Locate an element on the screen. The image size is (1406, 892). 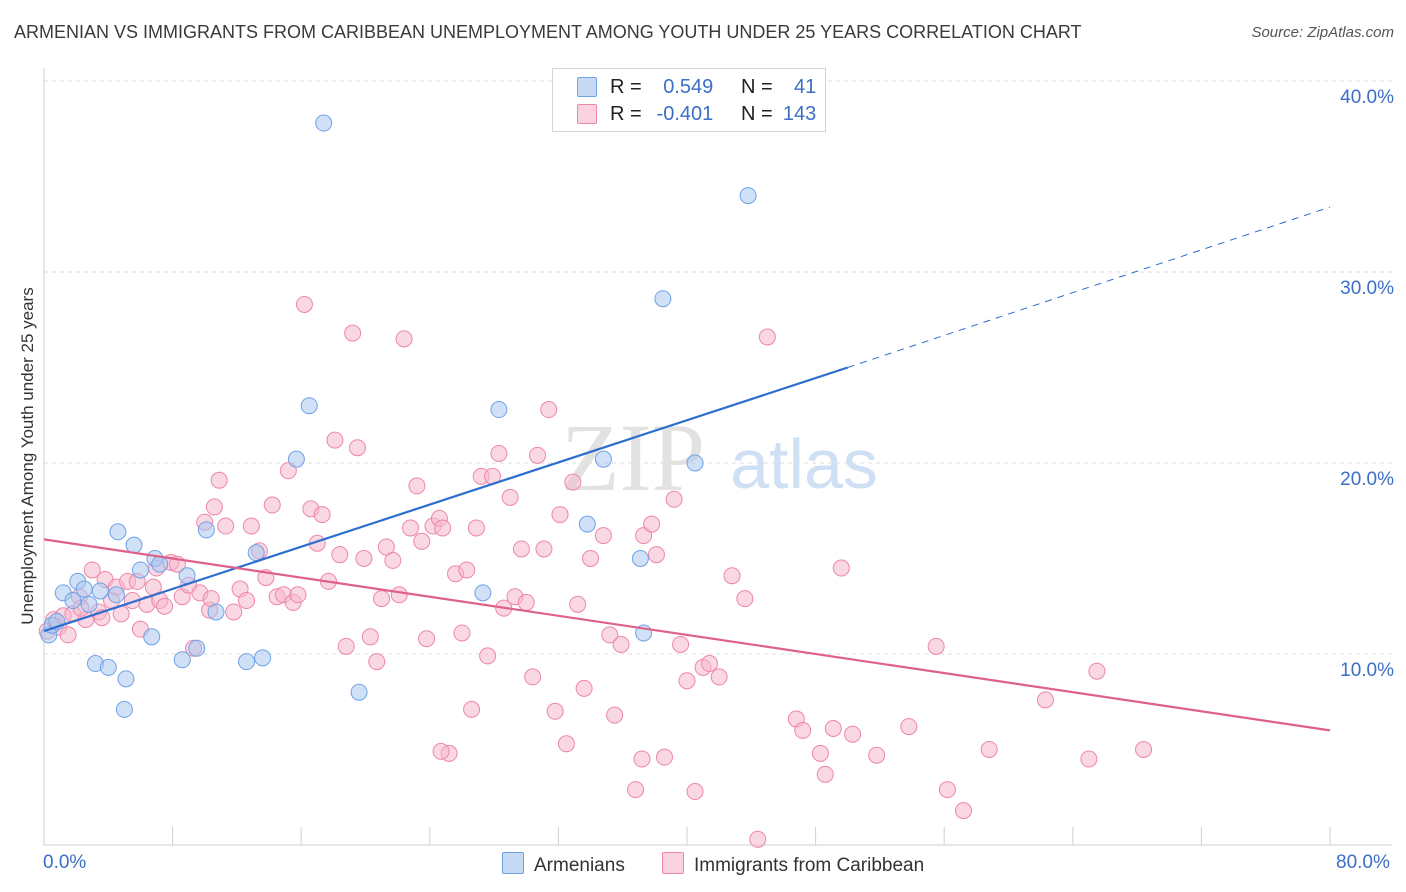
bottom-legend-caribbean: Immigrants from Caribbean is located at coordinates (793, 864).